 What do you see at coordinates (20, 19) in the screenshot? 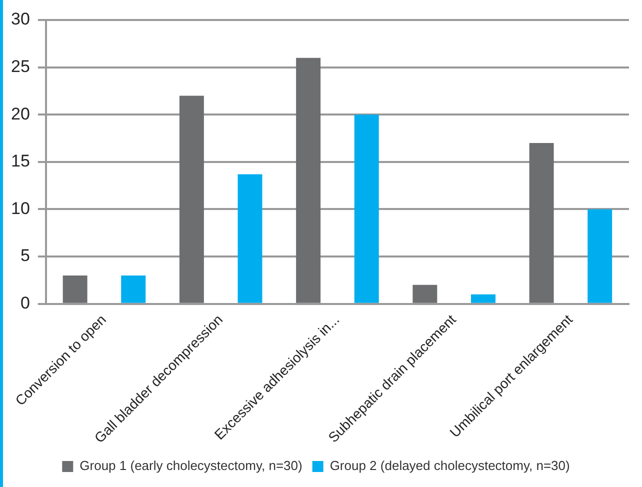
I see `y-tick-label: 30` at bounding box center [20, 19].